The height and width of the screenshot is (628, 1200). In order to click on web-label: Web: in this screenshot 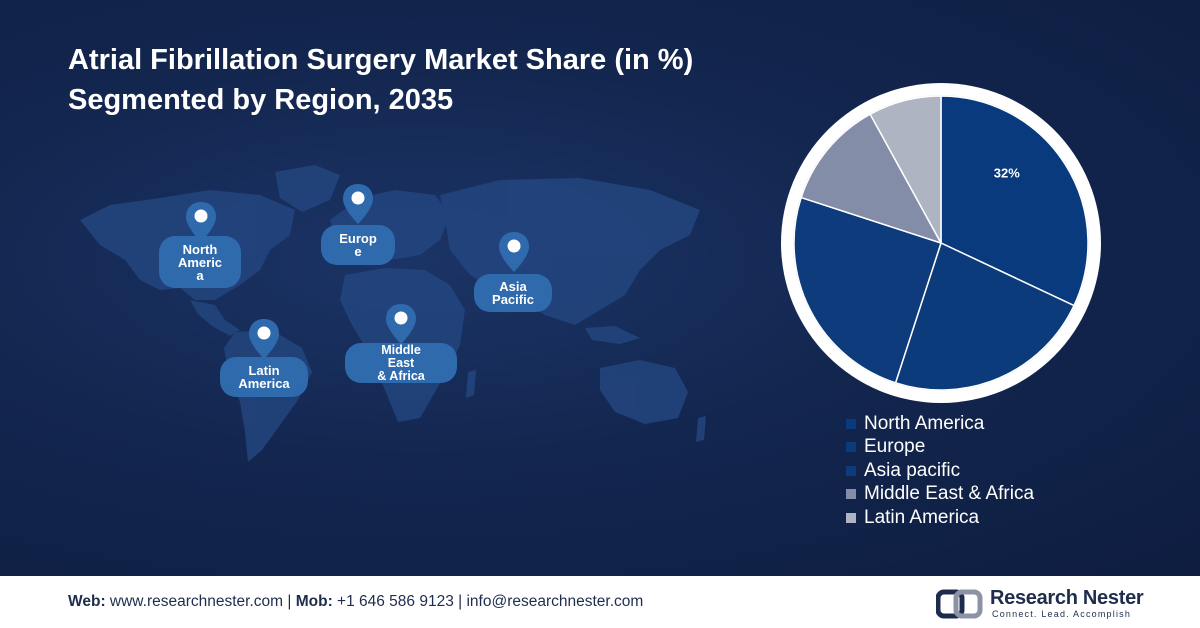, I will do `click(87, 601)`.